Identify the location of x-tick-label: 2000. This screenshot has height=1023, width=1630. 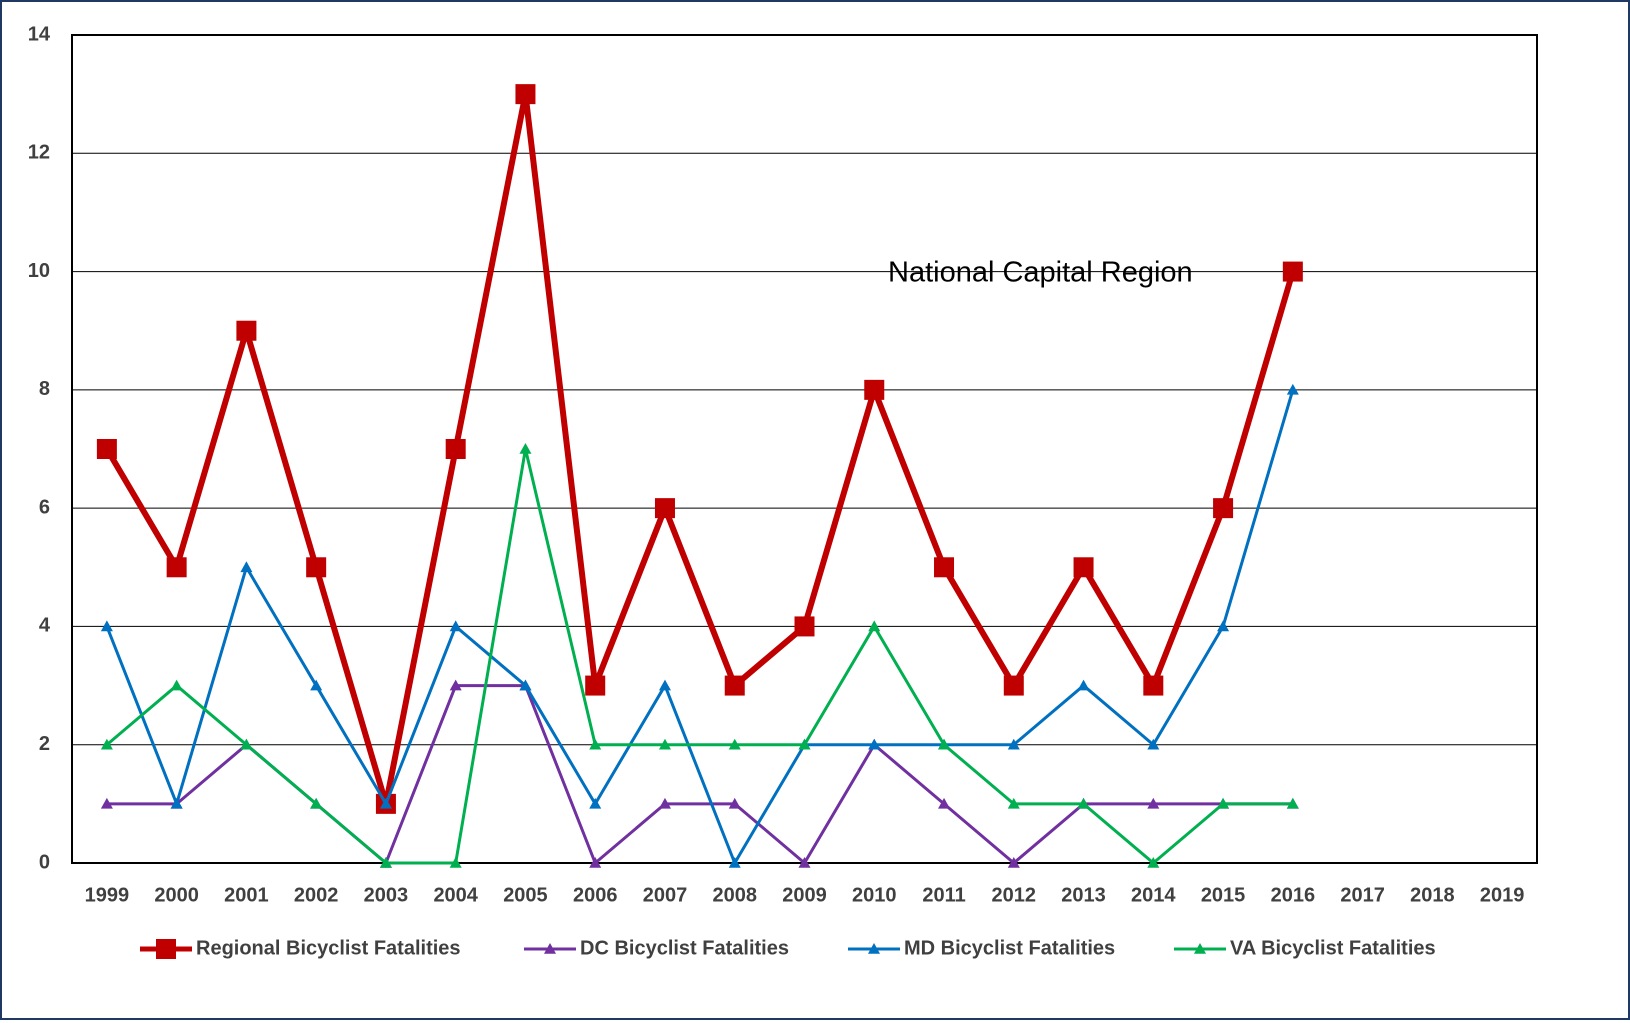
(176, 895).